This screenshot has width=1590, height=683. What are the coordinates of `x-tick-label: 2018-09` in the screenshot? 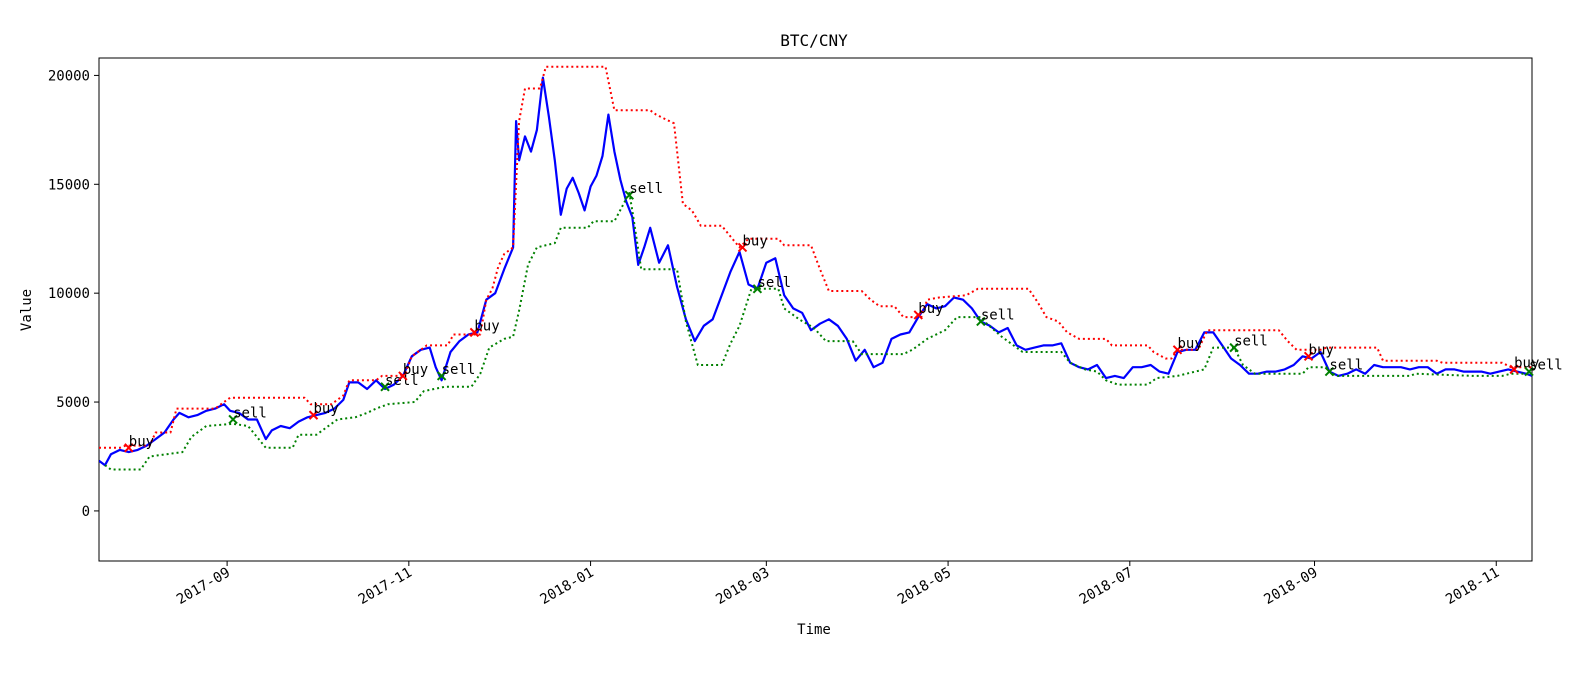 It's located at (1290, 586).